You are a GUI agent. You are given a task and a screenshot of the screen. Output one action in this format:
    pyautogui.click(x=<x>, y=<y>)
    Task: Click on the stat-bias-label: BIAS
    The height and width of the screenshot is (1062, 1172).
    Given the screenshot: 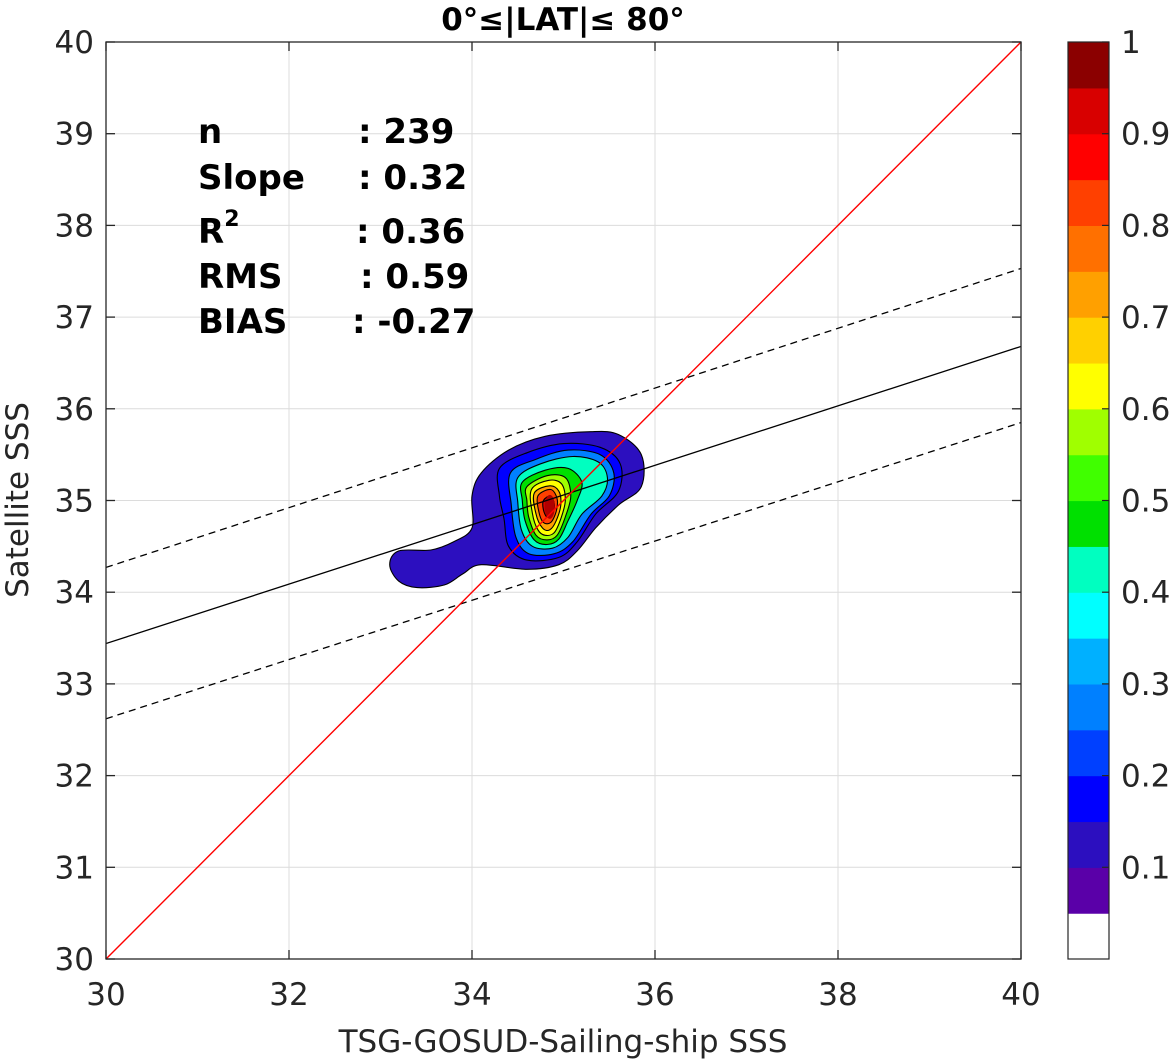 What is the action you would take?
    pyautogui.click(x=242, y=322)
    